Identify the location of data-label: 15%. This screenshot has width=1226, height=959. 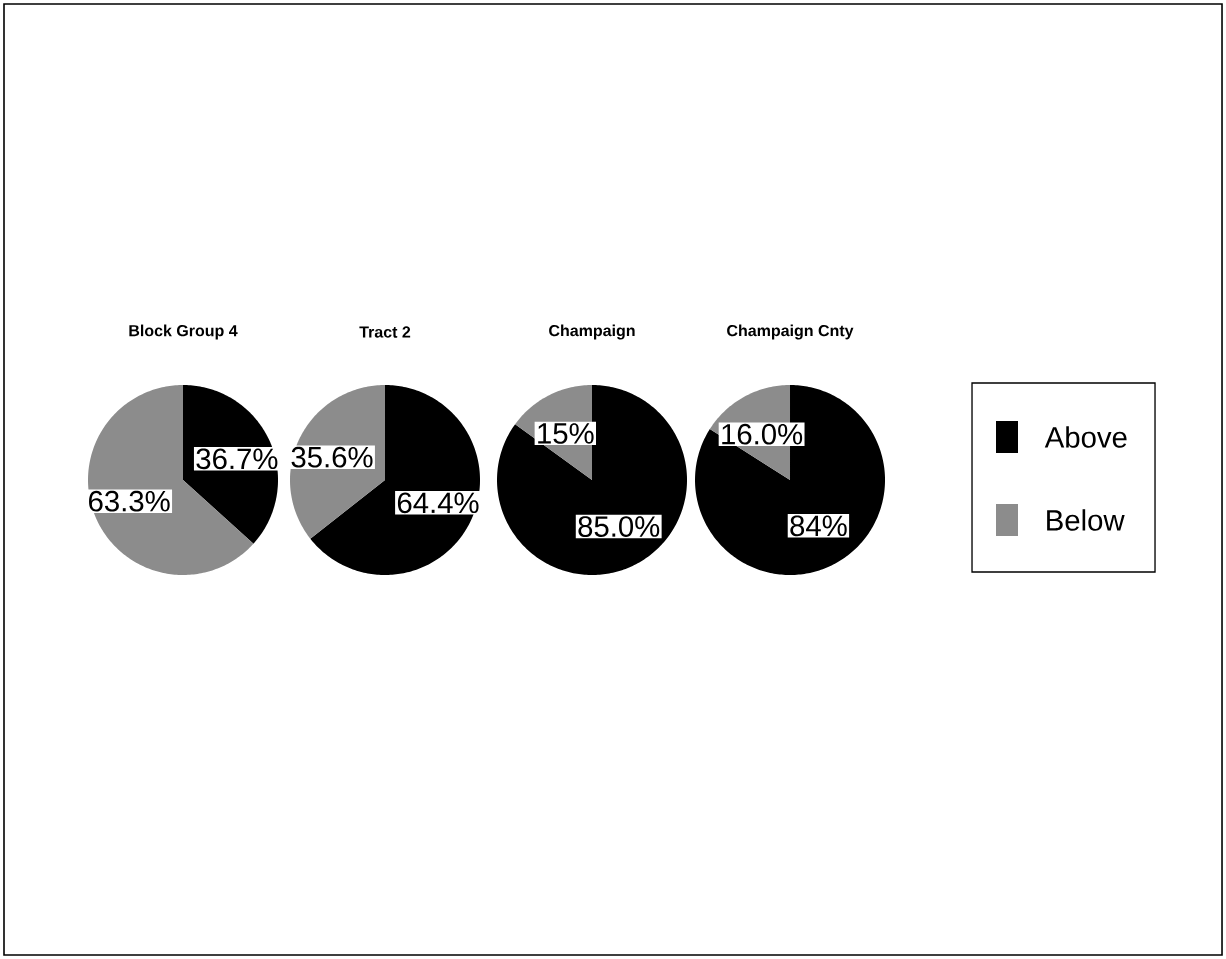
(566, 433).